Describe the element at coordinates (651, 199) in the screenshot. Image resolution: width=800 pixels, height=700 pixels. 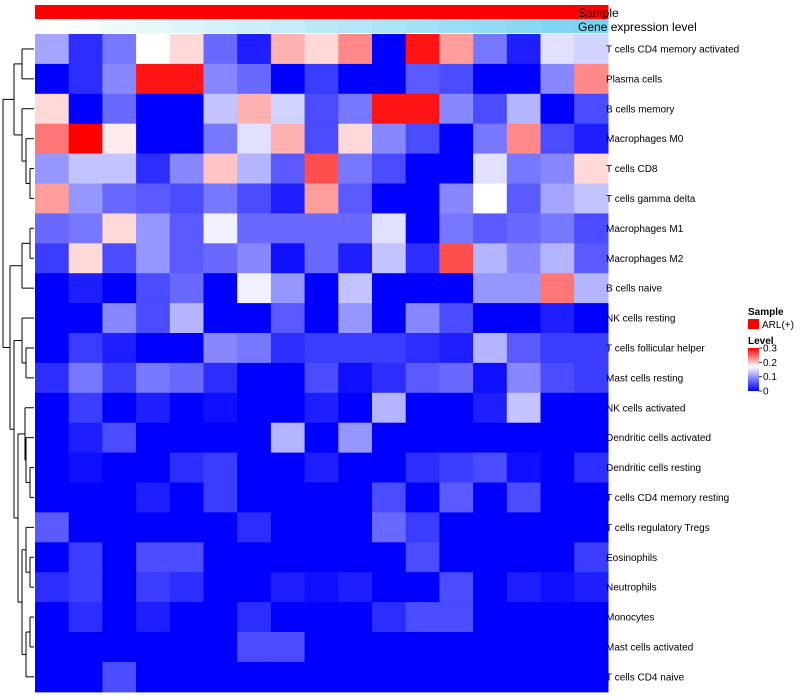
I see `row-label: T cells gamma delta` at that location.